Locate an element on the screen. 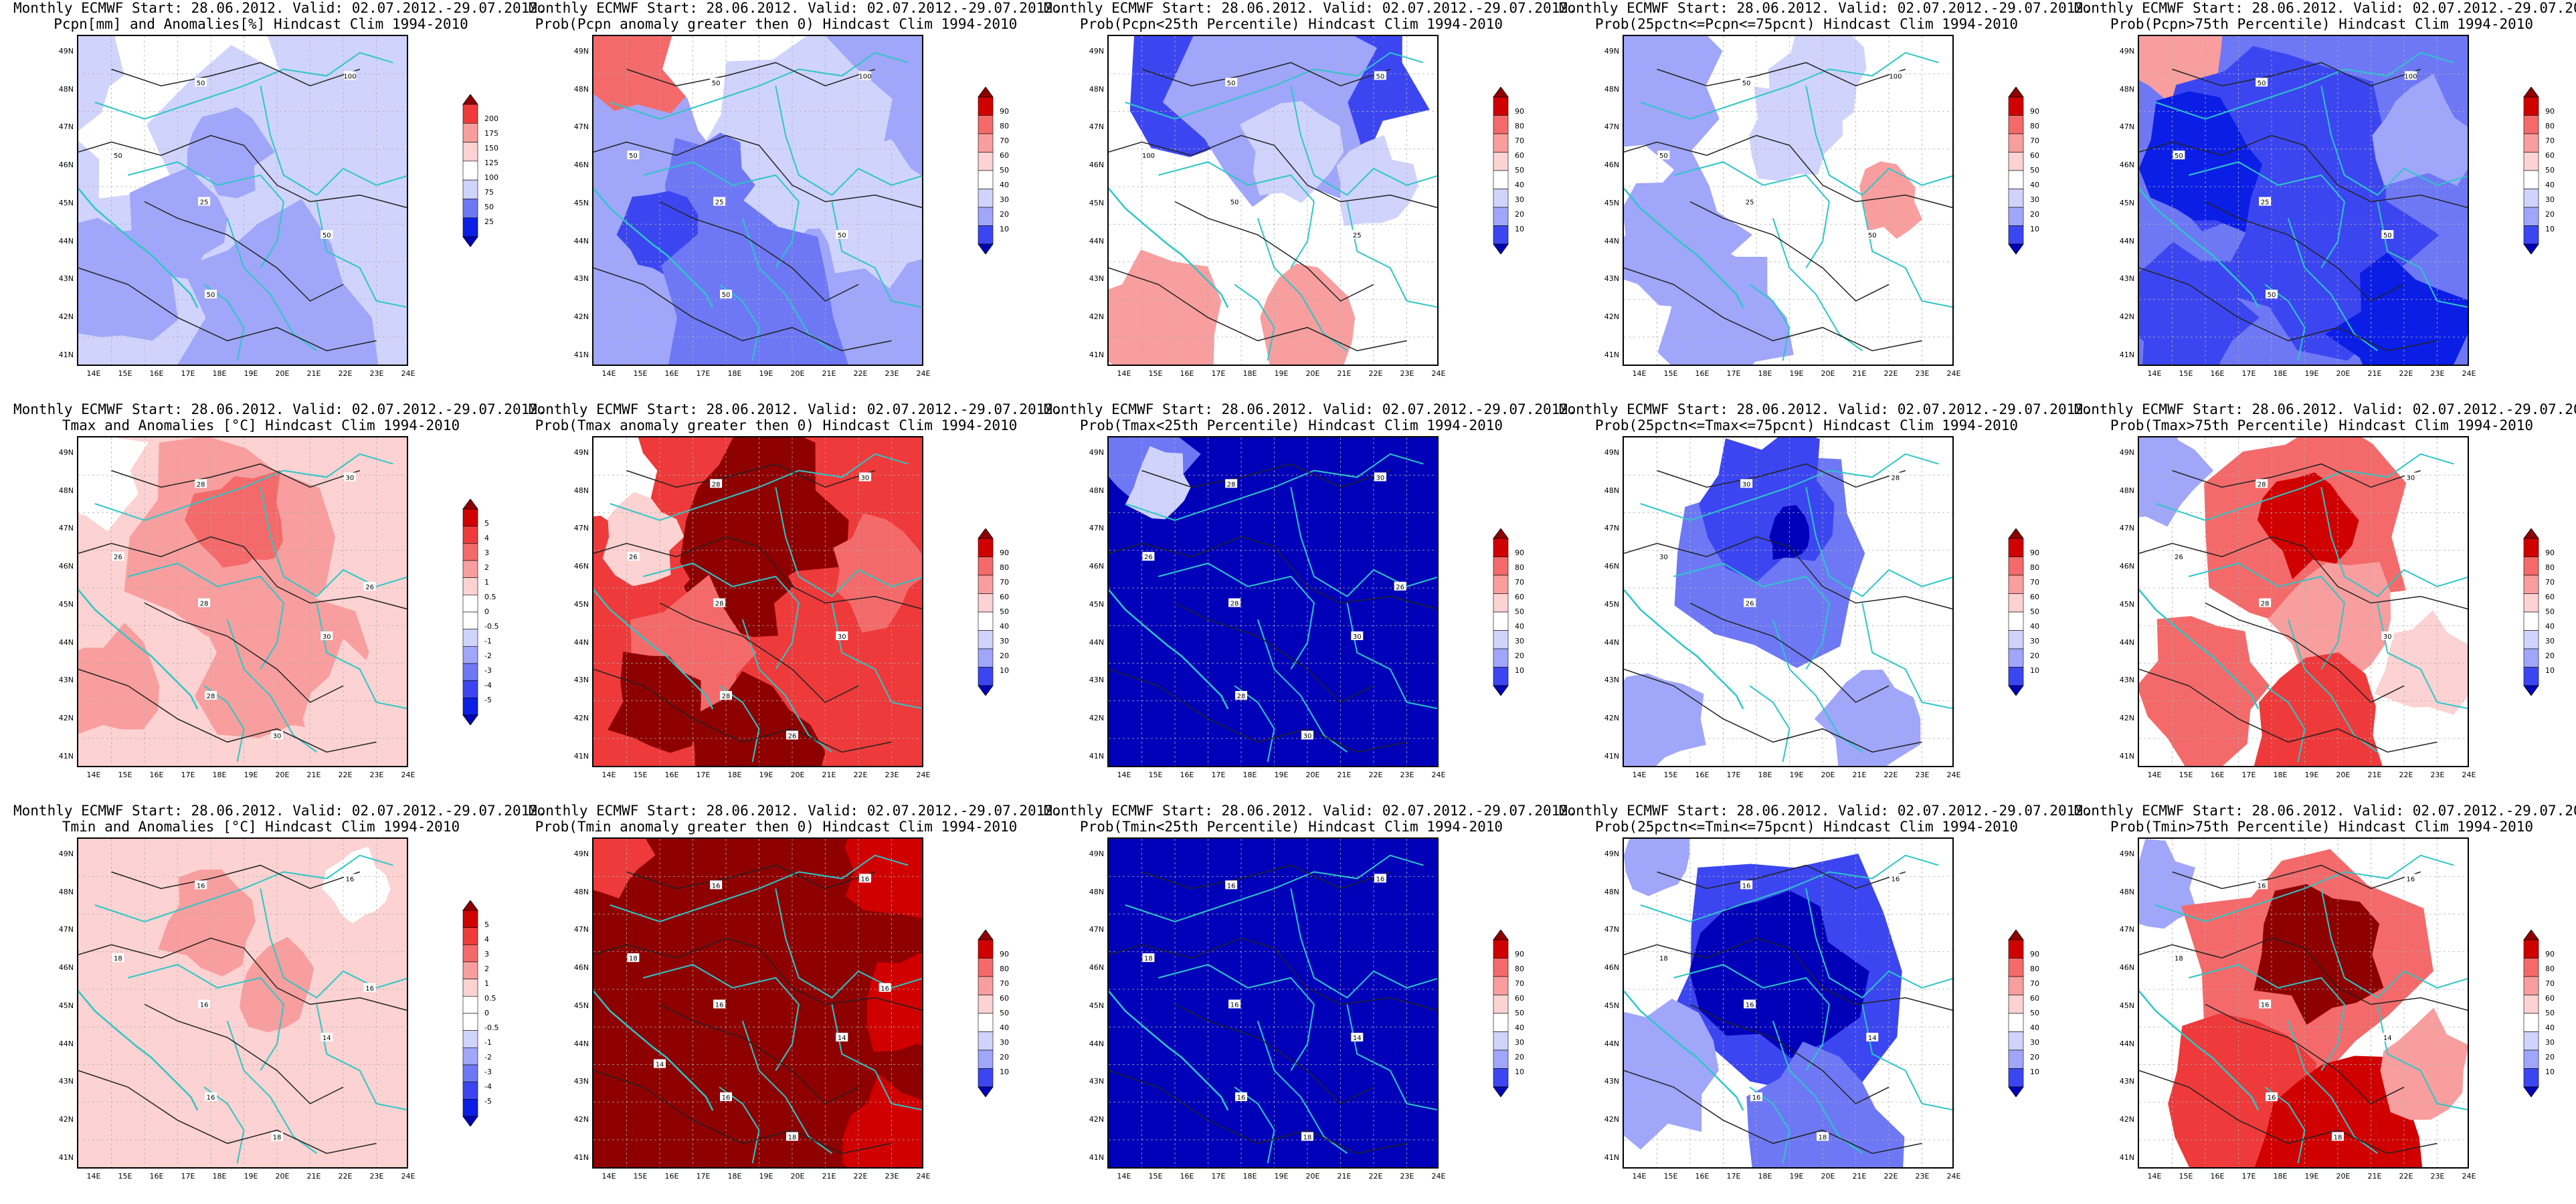 This screenshot has width=2576, height=1204. map-canvas: 16 16 18 16 14 16 18 is located at coordinates (1788, 1003).